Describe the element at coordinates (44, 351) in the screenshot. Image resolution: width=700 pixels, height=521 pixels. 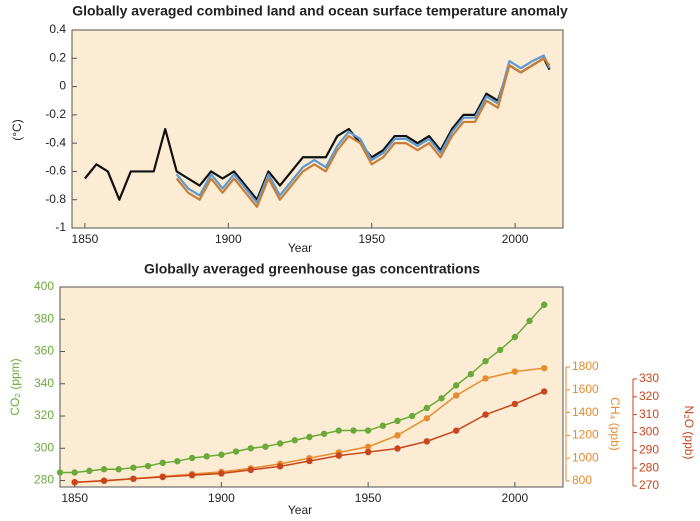
I see `y-tick-label: 360` at that location.